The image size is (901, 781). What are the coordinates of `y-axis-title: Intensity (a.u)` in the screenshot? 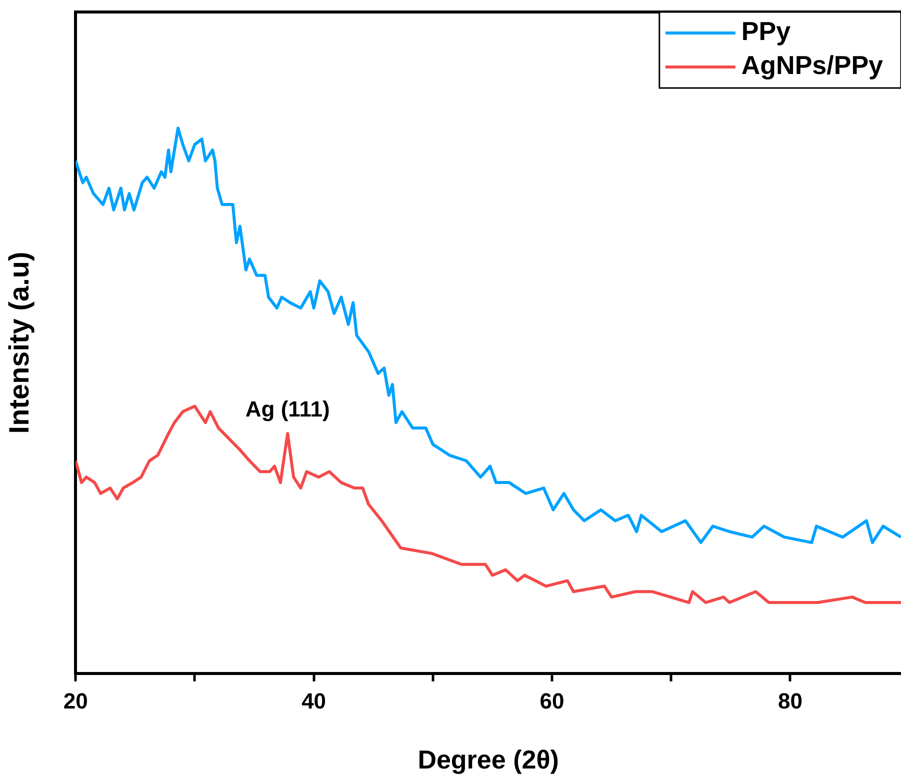 It's located at (19, 343).